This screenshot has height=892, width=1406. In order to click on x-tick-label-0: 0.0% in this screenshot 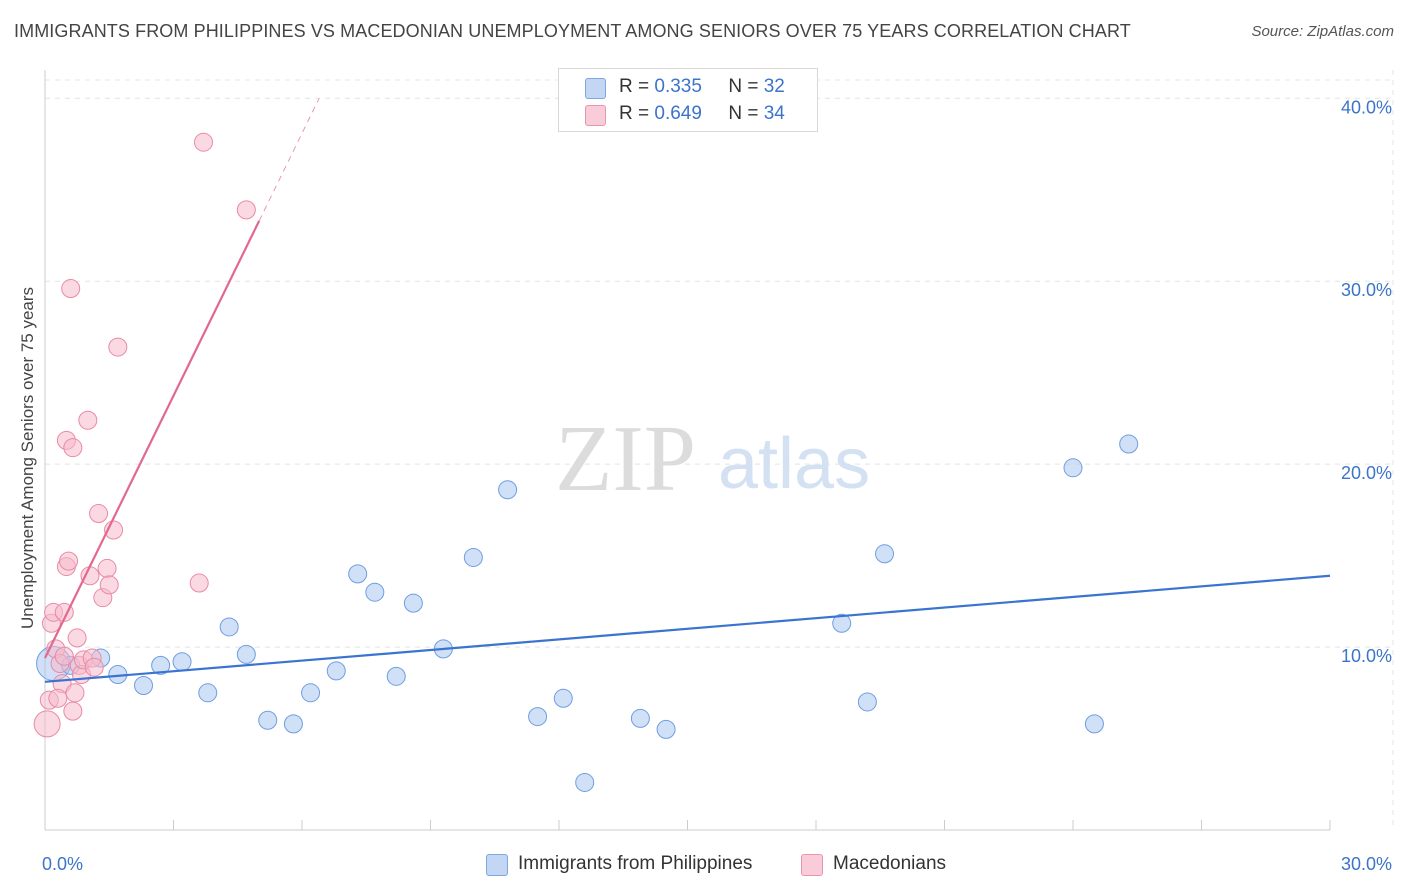, I will do `click(62, 864)`.